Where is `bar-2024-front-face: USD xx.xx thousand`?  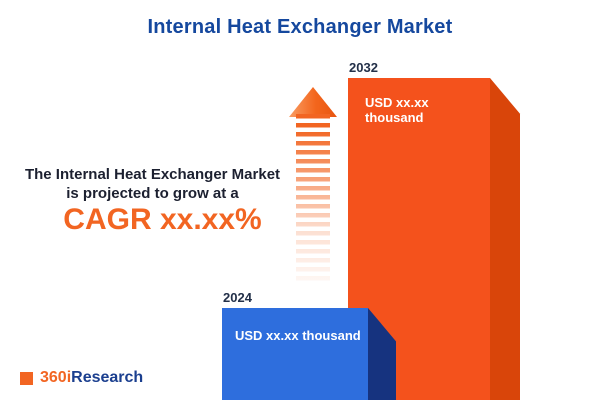 bar-2024-front-face: USD xx.xx thousand is located at coordinates (295, 354).